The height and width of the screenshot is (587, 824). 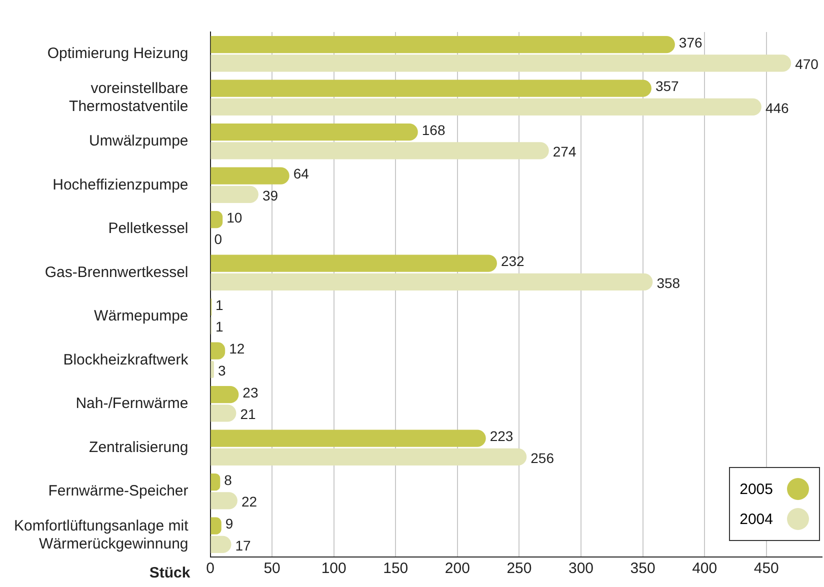 What do you see at coordinates (756, 489) in the screenshot?
I see `legend-label: 2005` at bounding box center [756, 489].